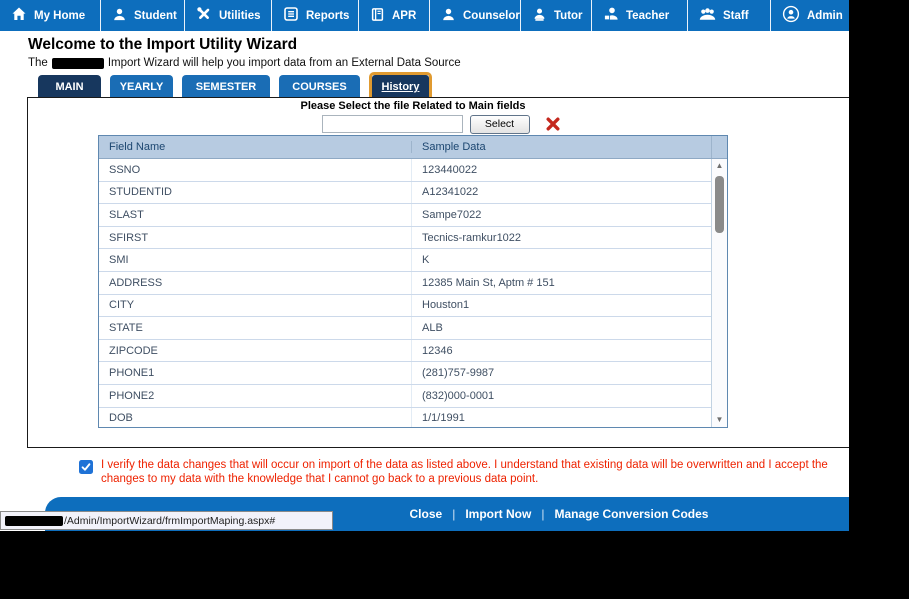 The height and width of the screenshot is (599, 909). What do you see at coordinates (432, 327) in the screenshot?
I see `cell-sample-data: ALB` at bounding box center [432, 327].